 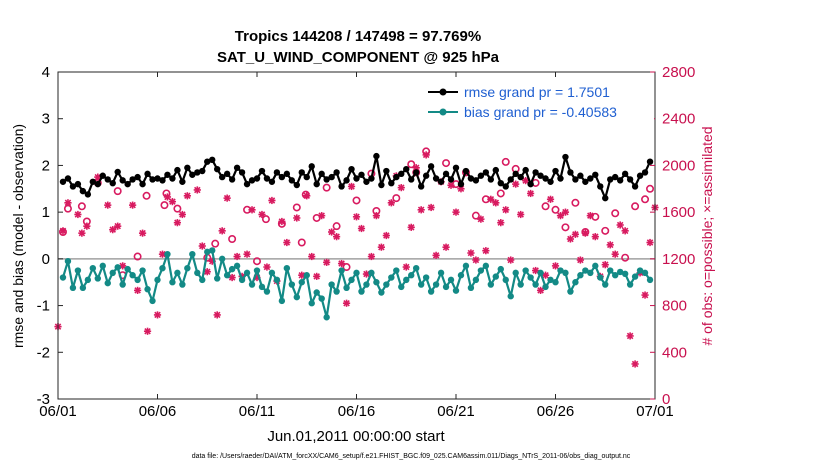 I want to click on y-right-tick-label: 800, so click(x=674, y=306).